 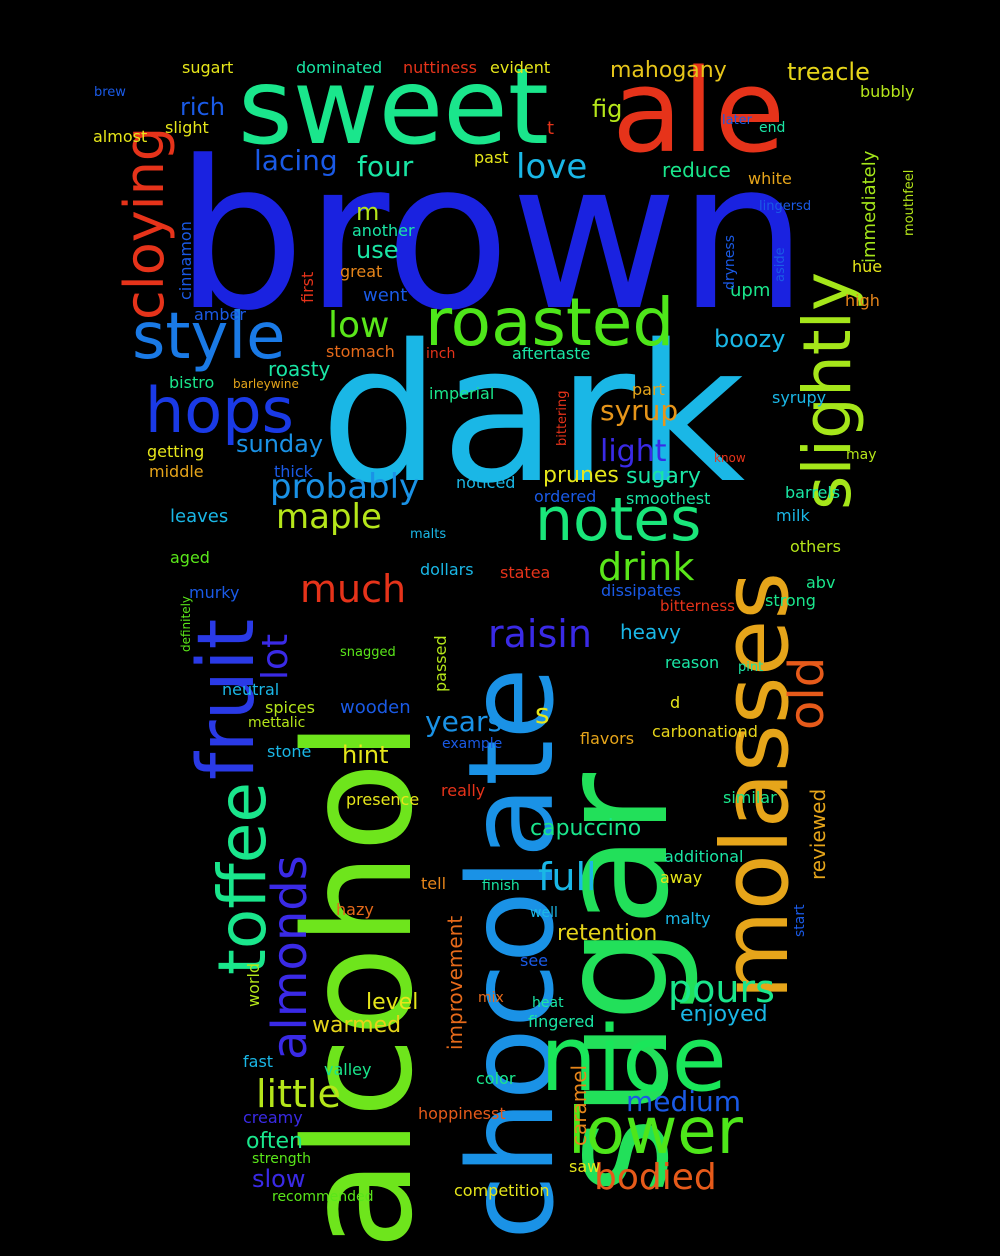 What do you see at coordinates (296, 160) in the screenshot?
I see `cloud-word: lacing` at bounding box center [296, 160].